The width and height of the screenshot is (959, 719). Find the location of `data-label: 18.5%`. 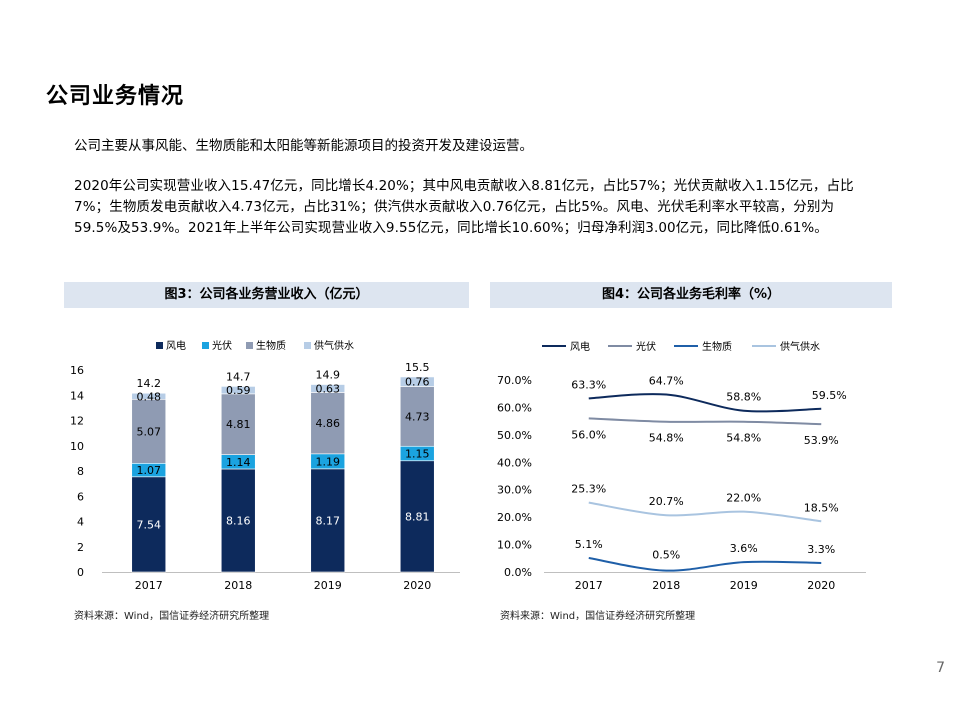

data-label: 18.5% is located at coordinates (821, 507).